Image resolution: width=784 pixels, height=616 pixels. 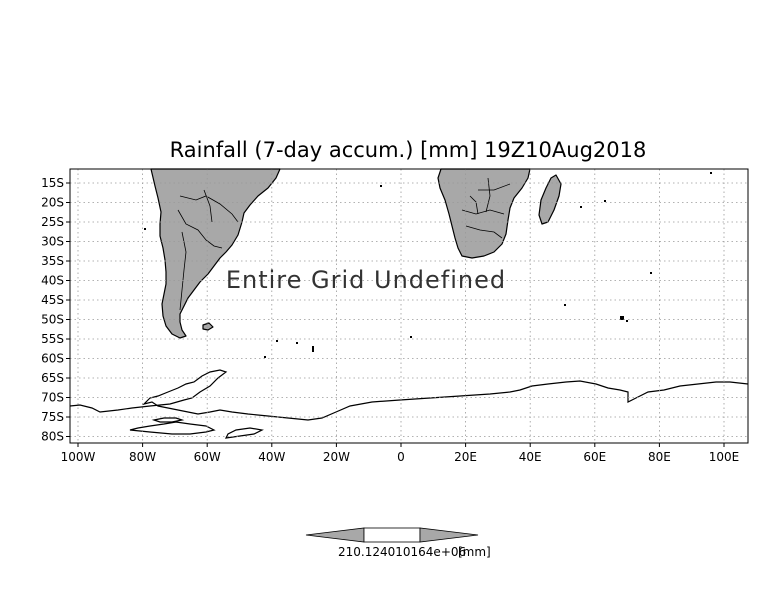 What do you see at coordinates (401, 457) in the screenshot?
I see `lon-tick-label: 0` at bounding box center [401, 457].